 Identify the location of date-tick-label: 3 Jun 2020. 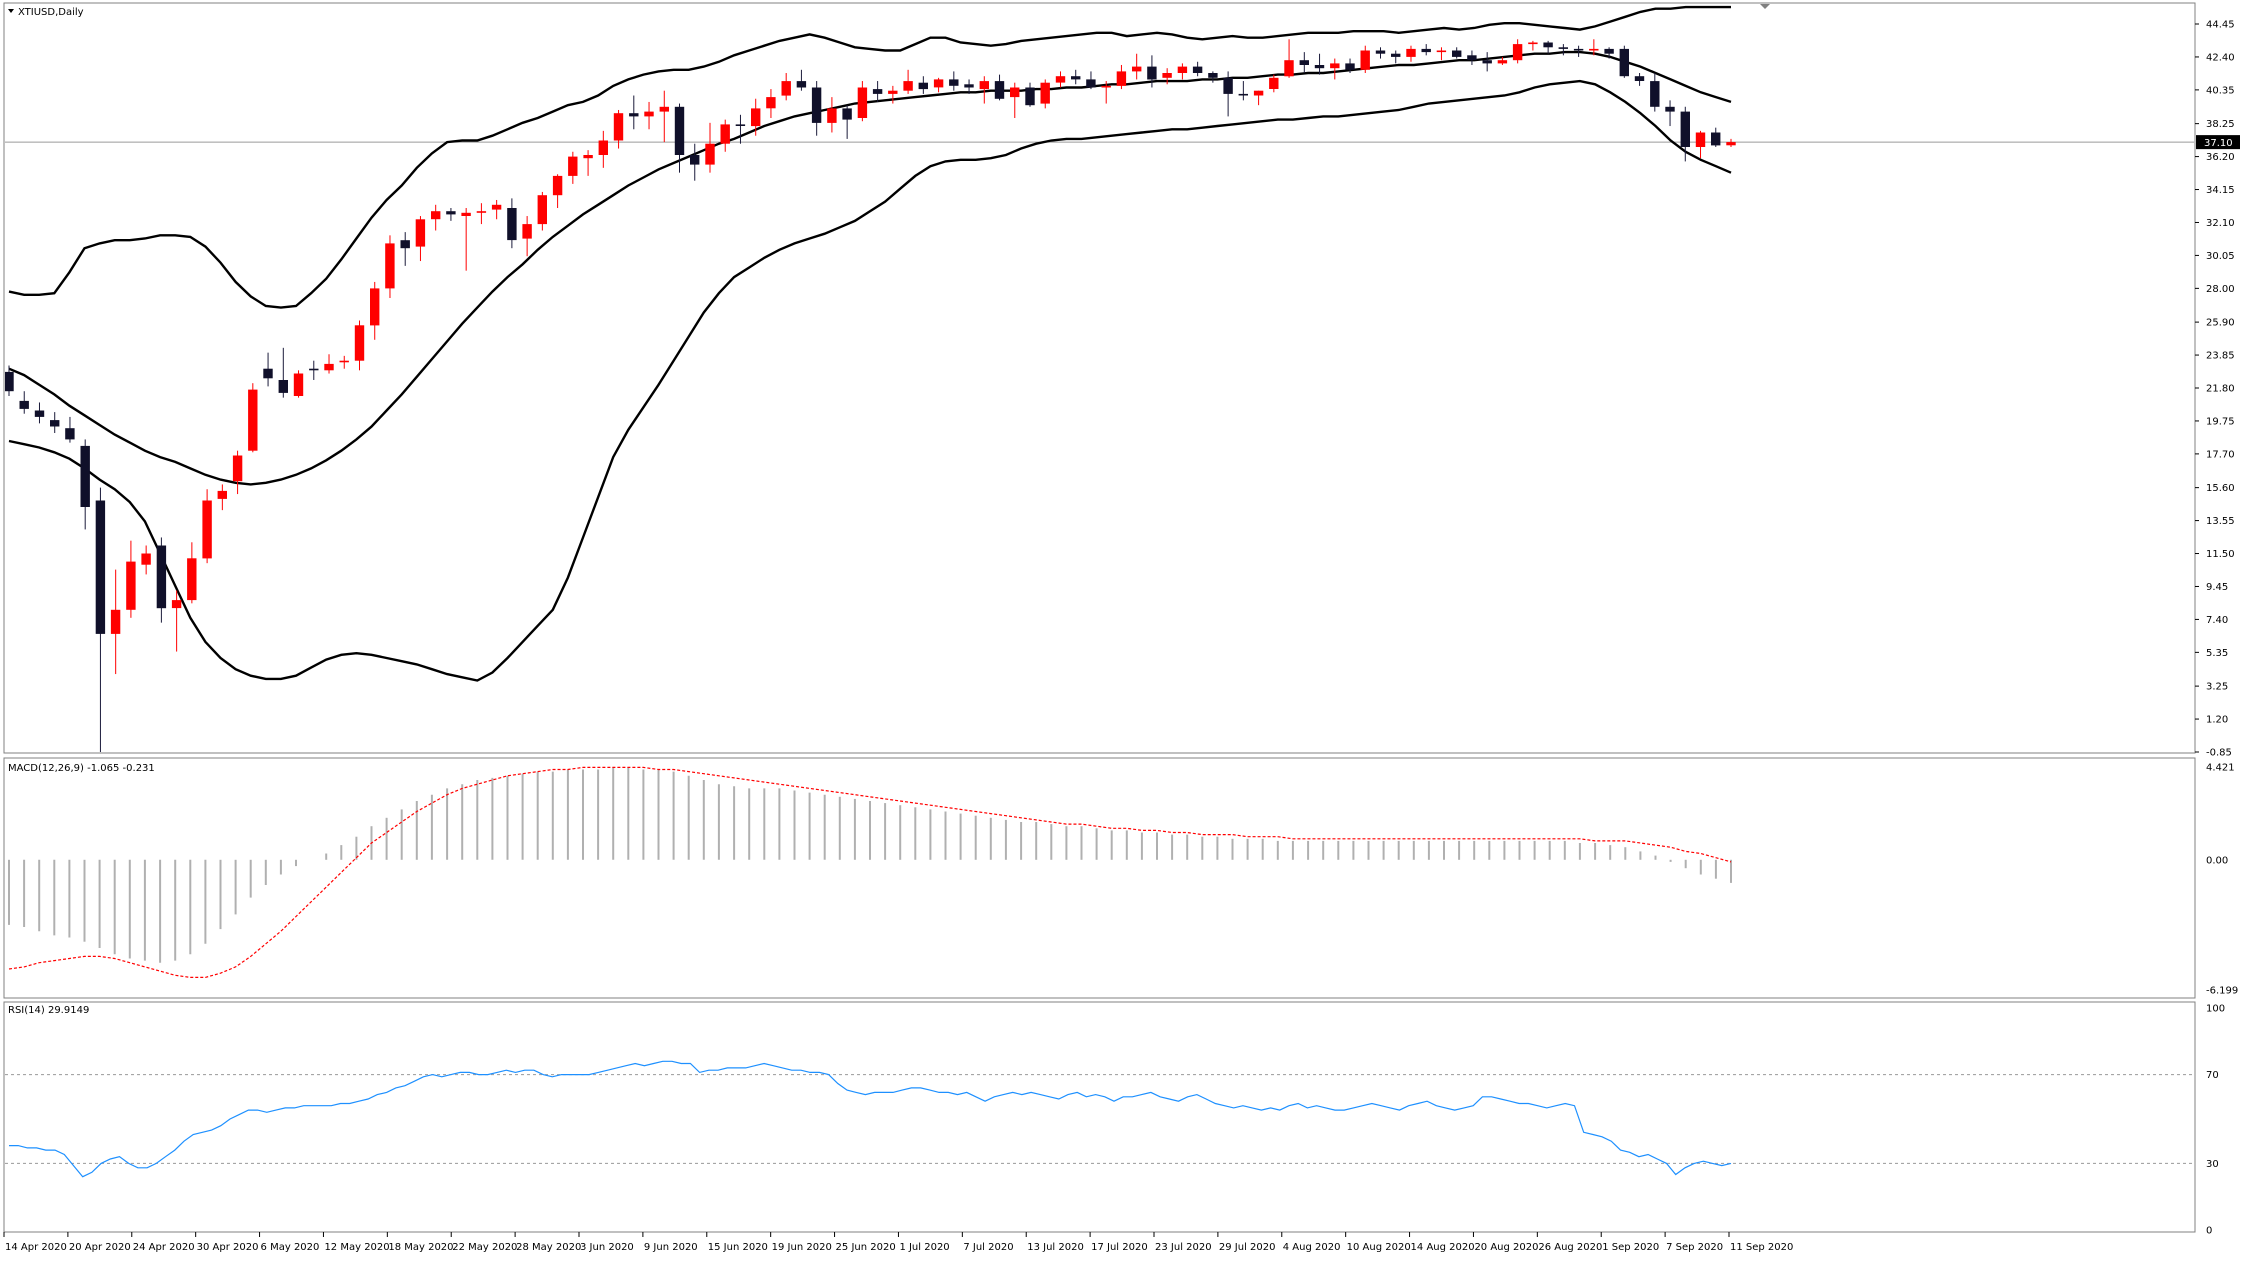
(607, 1247).